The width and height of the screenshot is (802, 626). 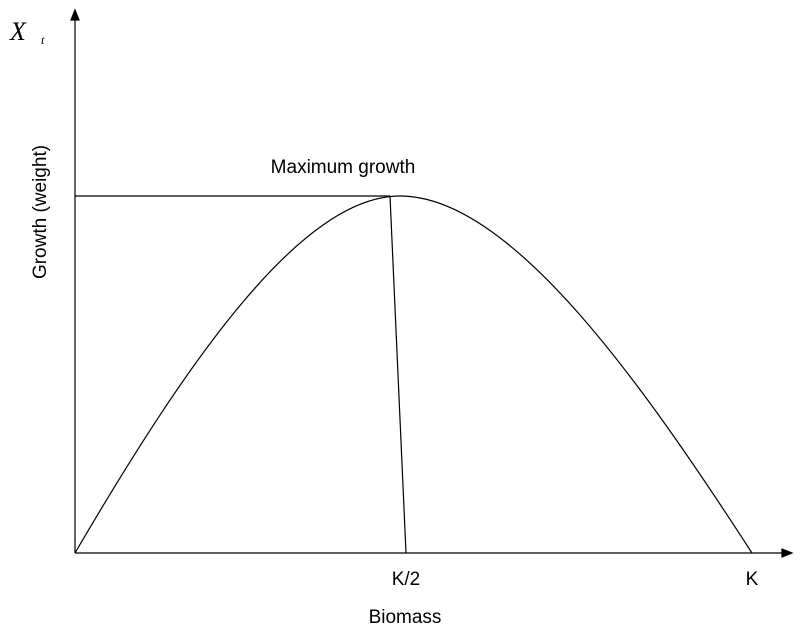 What do you see at coordinates (752, 579) in the screenshot?
I see `x-tick-label: K` at bounding box center [752, 579].